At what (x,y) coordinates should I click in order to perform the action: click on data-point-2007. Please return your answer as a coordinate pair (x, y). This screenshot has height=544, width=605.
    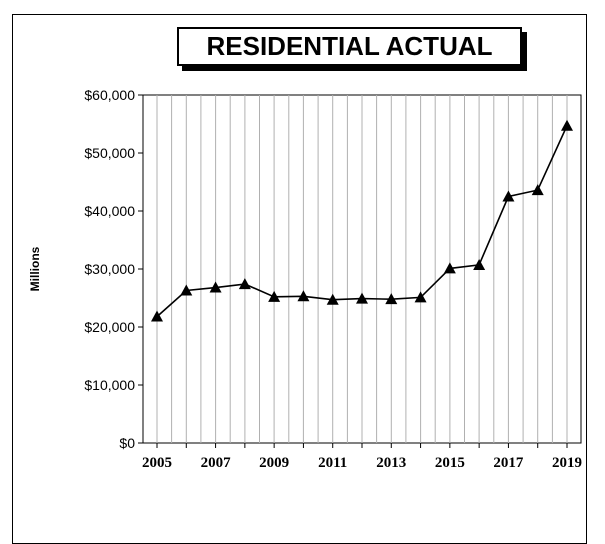
    Looking at the image, I should click on (215, 287).